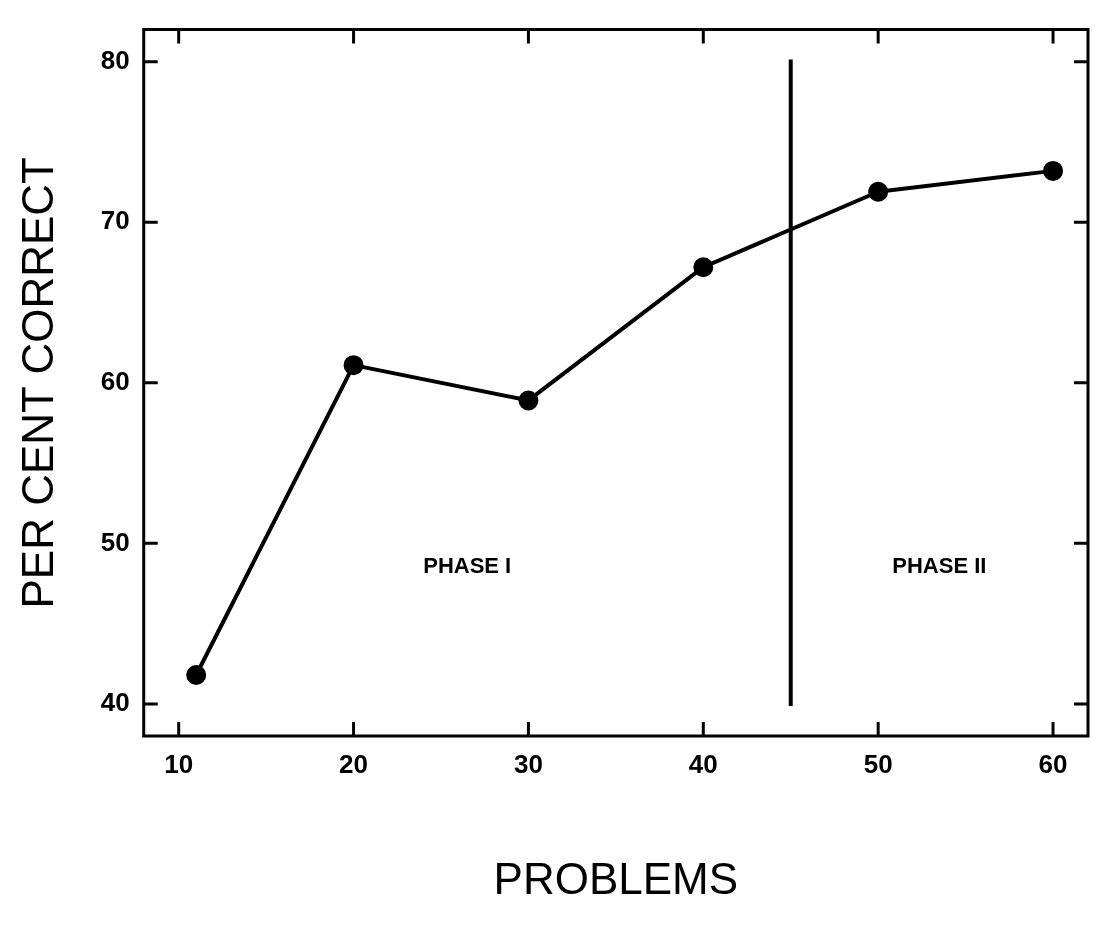 The image size is (1100, 932). Describe the element at coordinates (528, 763) in the screenshot. I see `x-tick-label: 30` at that location.